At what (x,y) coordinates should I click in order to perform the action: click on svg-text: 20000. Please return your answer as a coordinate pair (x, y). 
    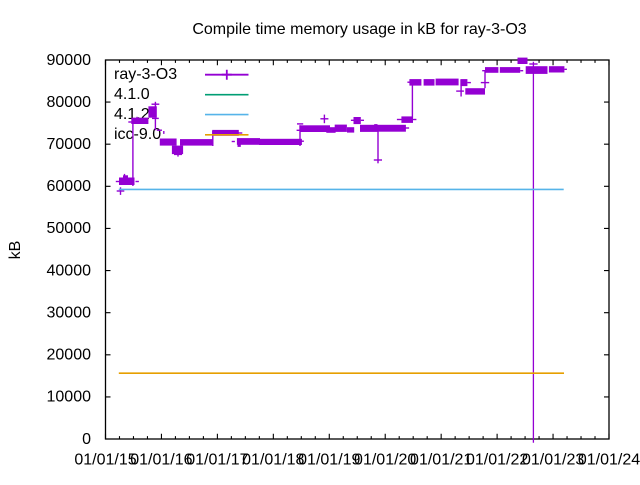
    Looking at the image, I should click on (69, 355).